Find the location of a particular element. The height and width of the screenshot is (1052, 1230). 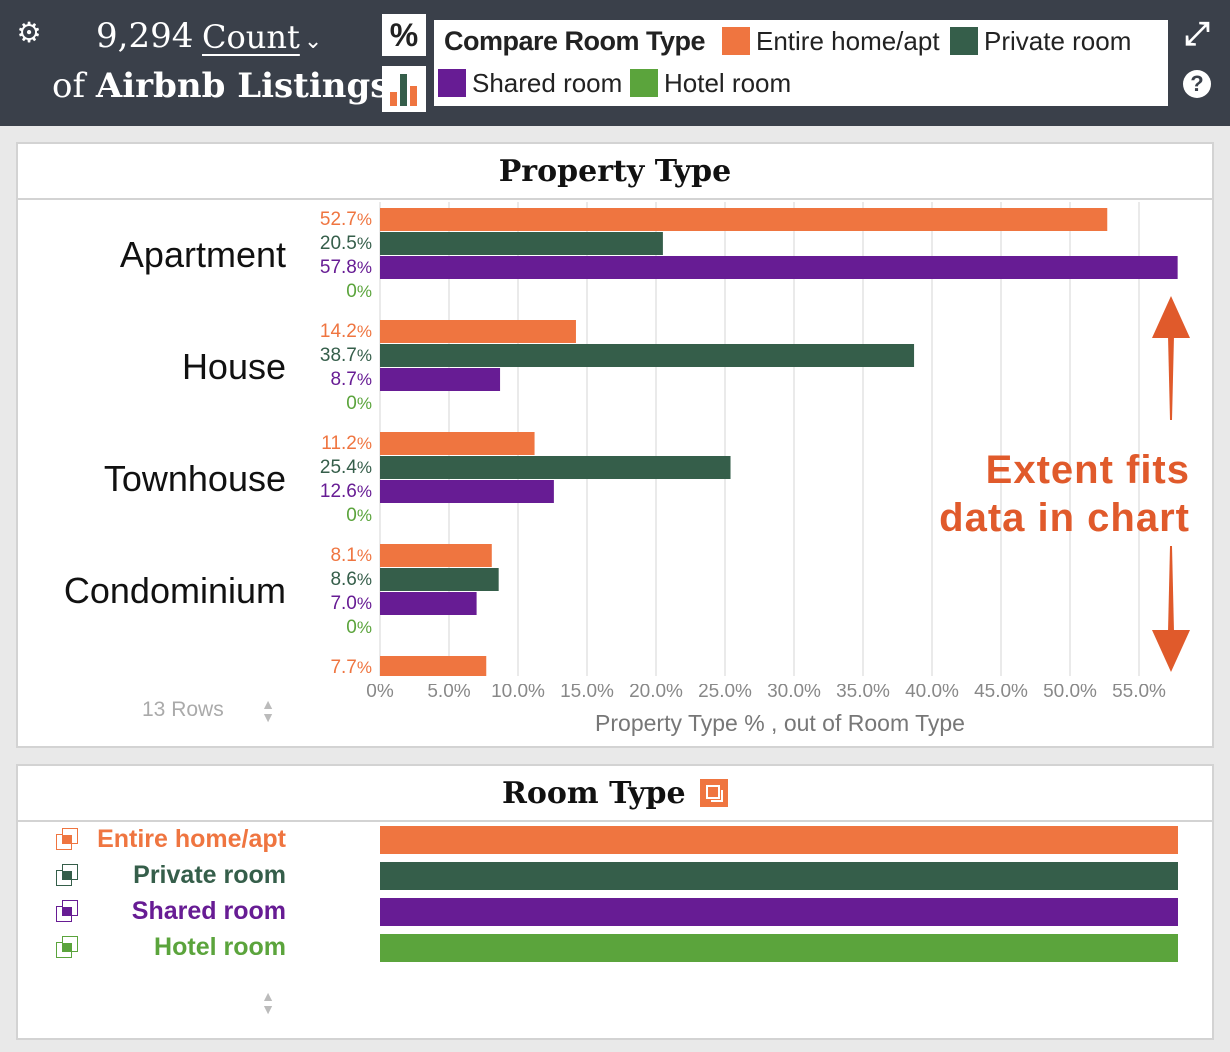

compare-legend-title: Compare Room Type is located at coordinates (575, 41).